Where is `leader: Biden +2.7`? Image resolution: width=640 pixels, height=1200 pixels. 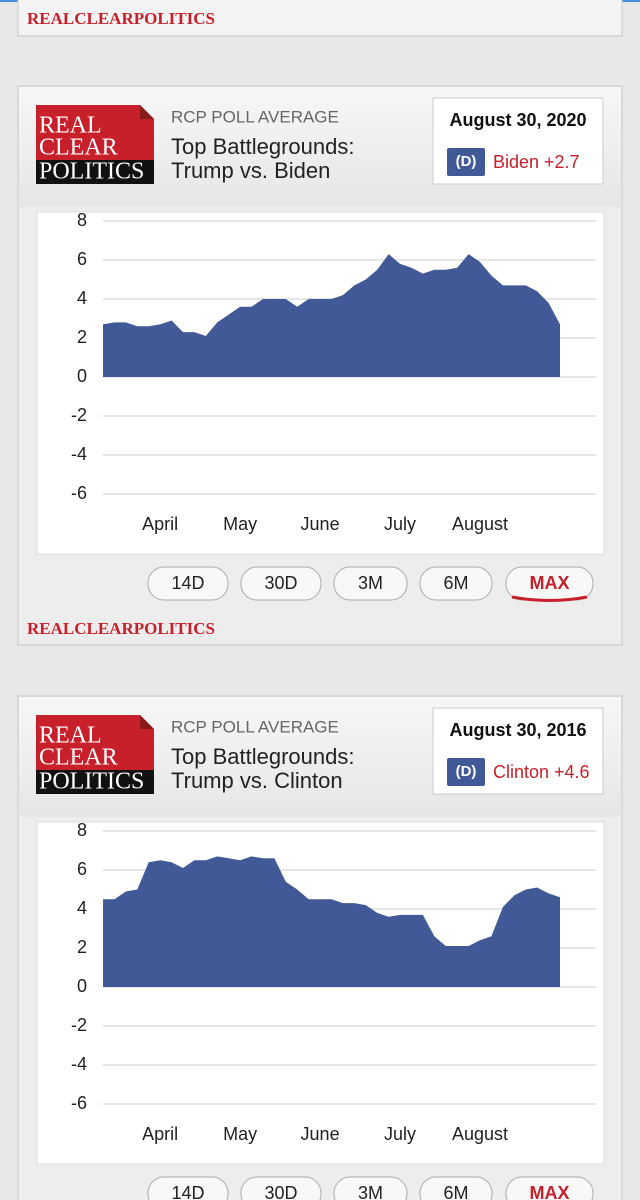
leader: Biden +2.7 is located at coordinates (536, 162).